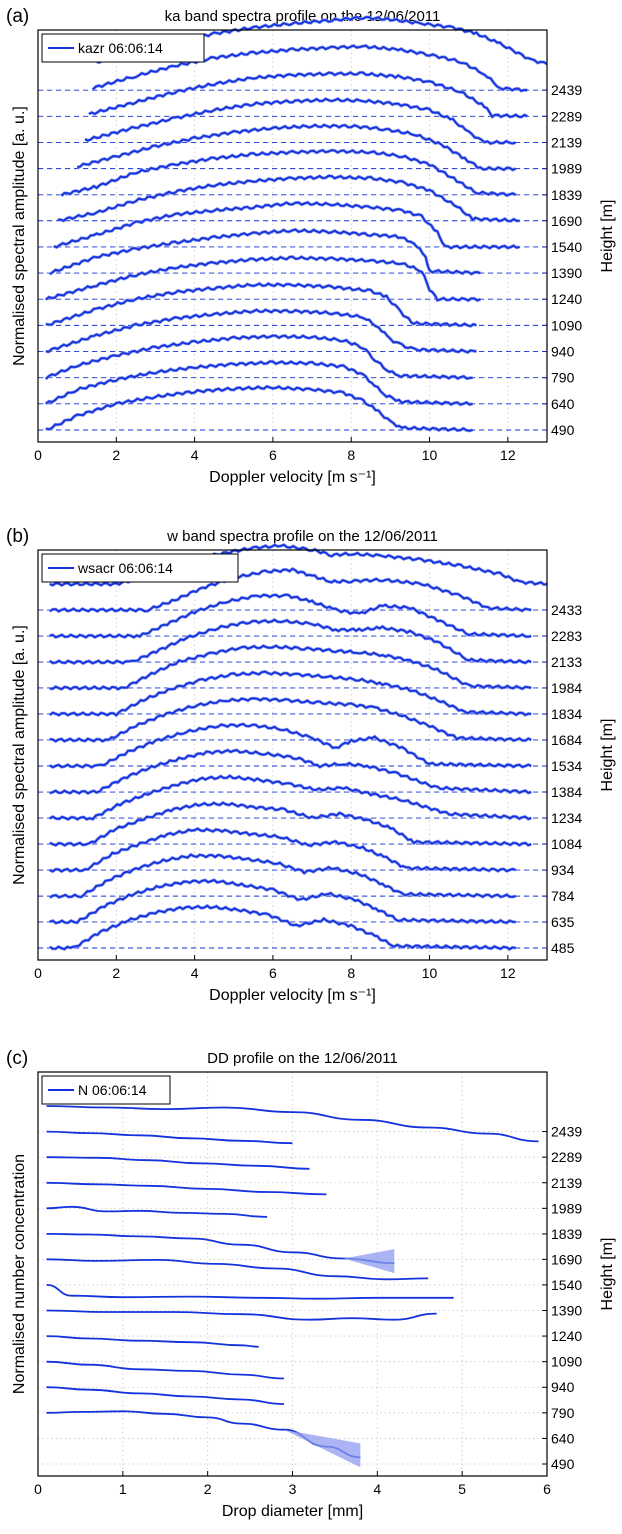  Describe the element at coordinates (125, 568) in the screenshot. I see `legend-label: wsacr 06:06:14` at that location.